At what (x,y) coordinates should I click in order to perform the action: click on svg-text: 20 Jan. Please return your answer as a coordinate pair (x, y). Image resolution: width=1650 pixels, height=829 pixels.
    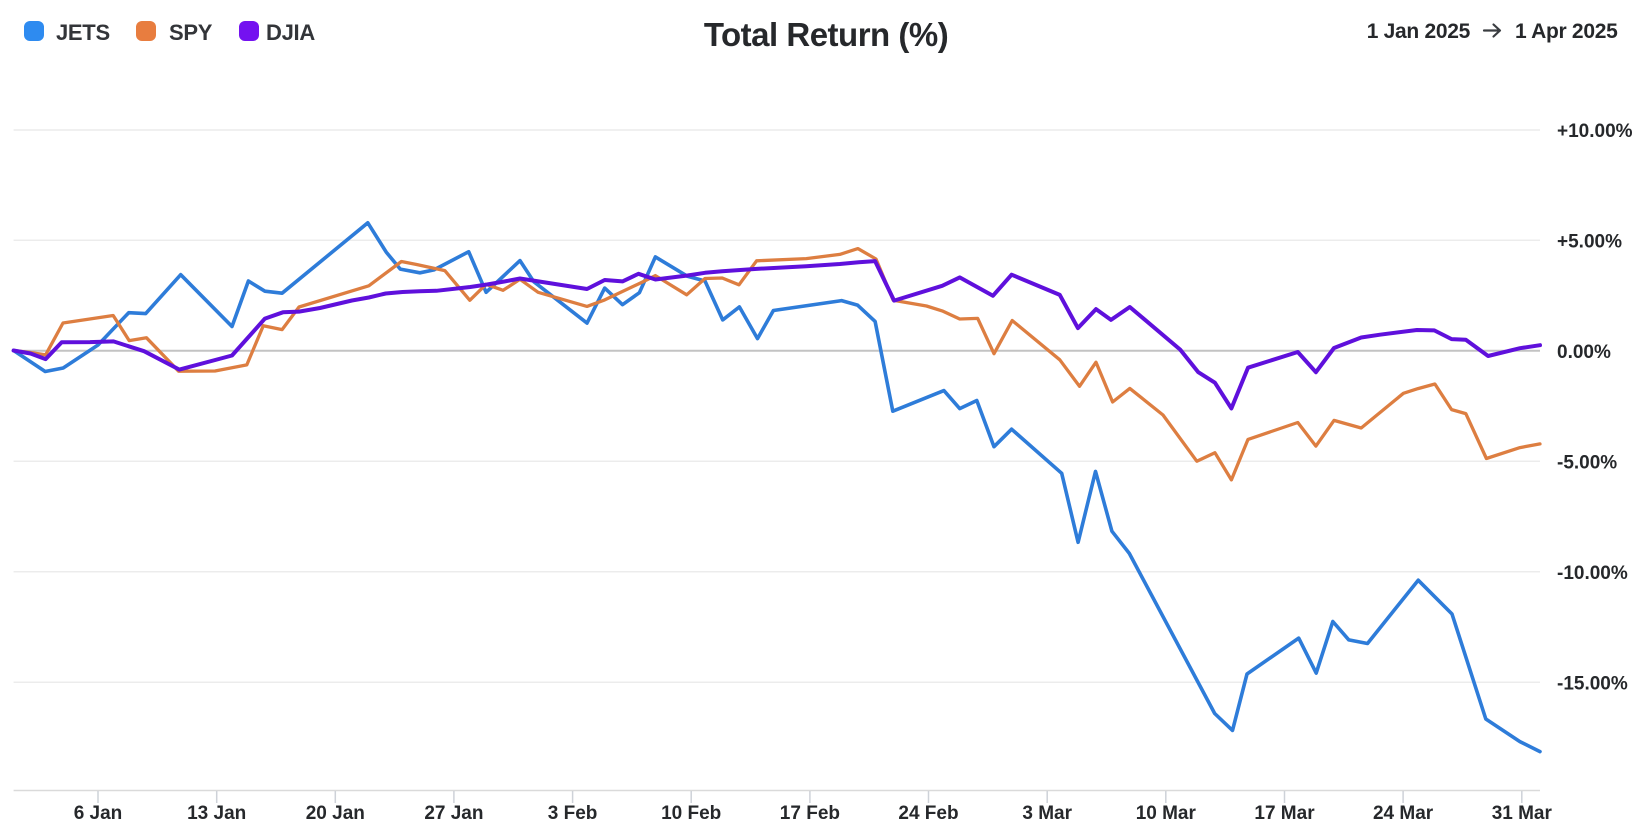
    Looking at the image, I should click on (335, 813).